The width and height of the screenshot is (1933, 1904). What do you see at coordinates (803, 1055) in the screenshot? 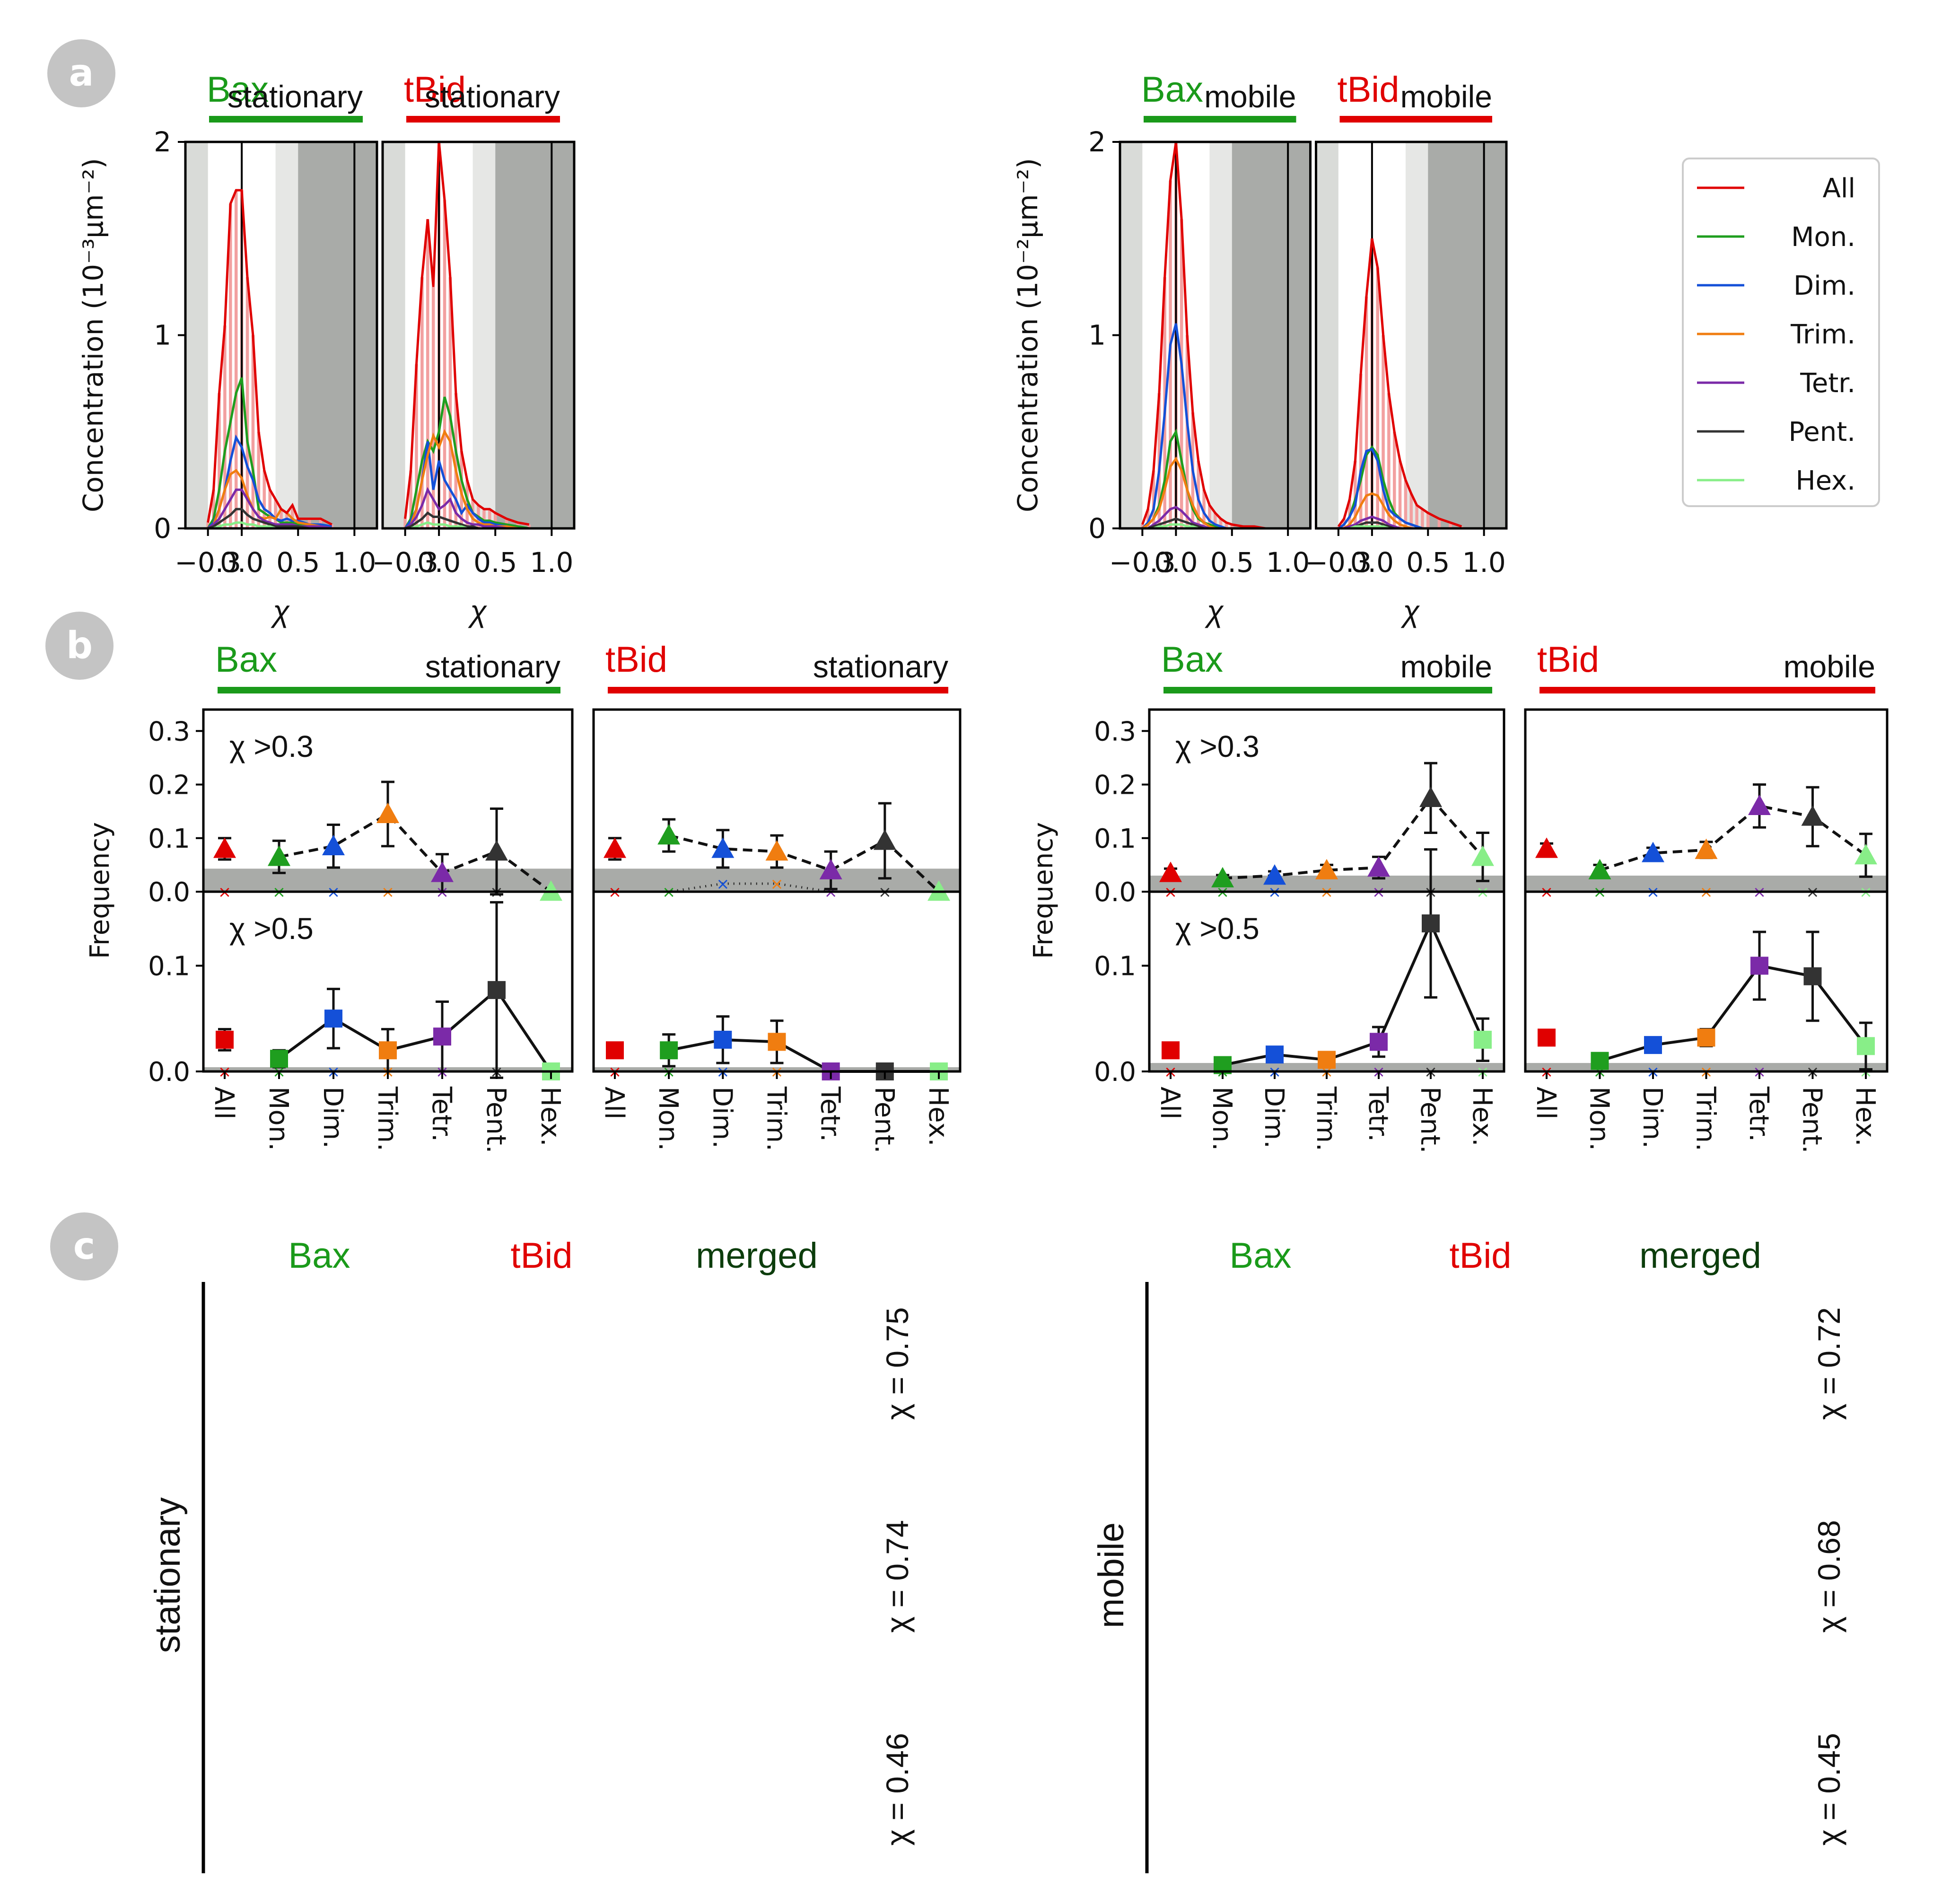
I see `data-line` at bounding box center [803, 1055].